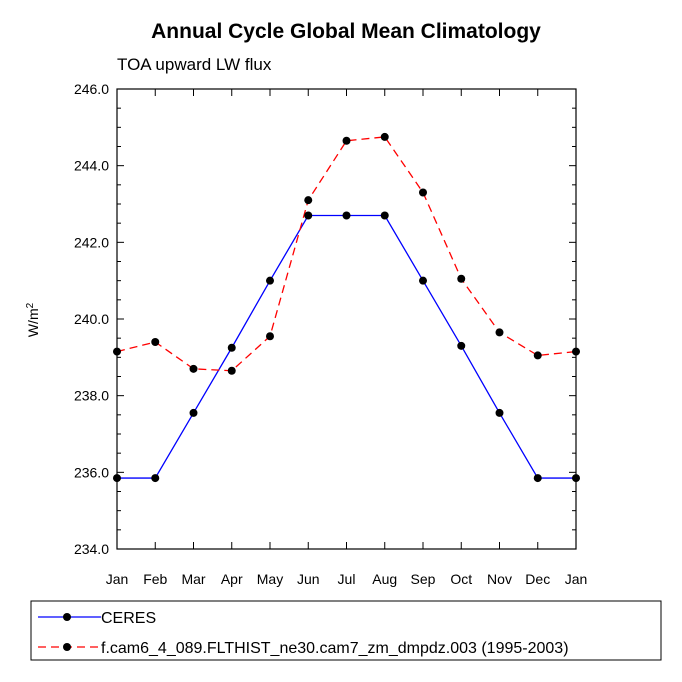 The width and height of the screenshot is (682, 682). What do you see at coordinates (194, 64) in the screenshot?
I see `chart-subtitle: TOA upward LW flux` at bounding box center [194, 64].